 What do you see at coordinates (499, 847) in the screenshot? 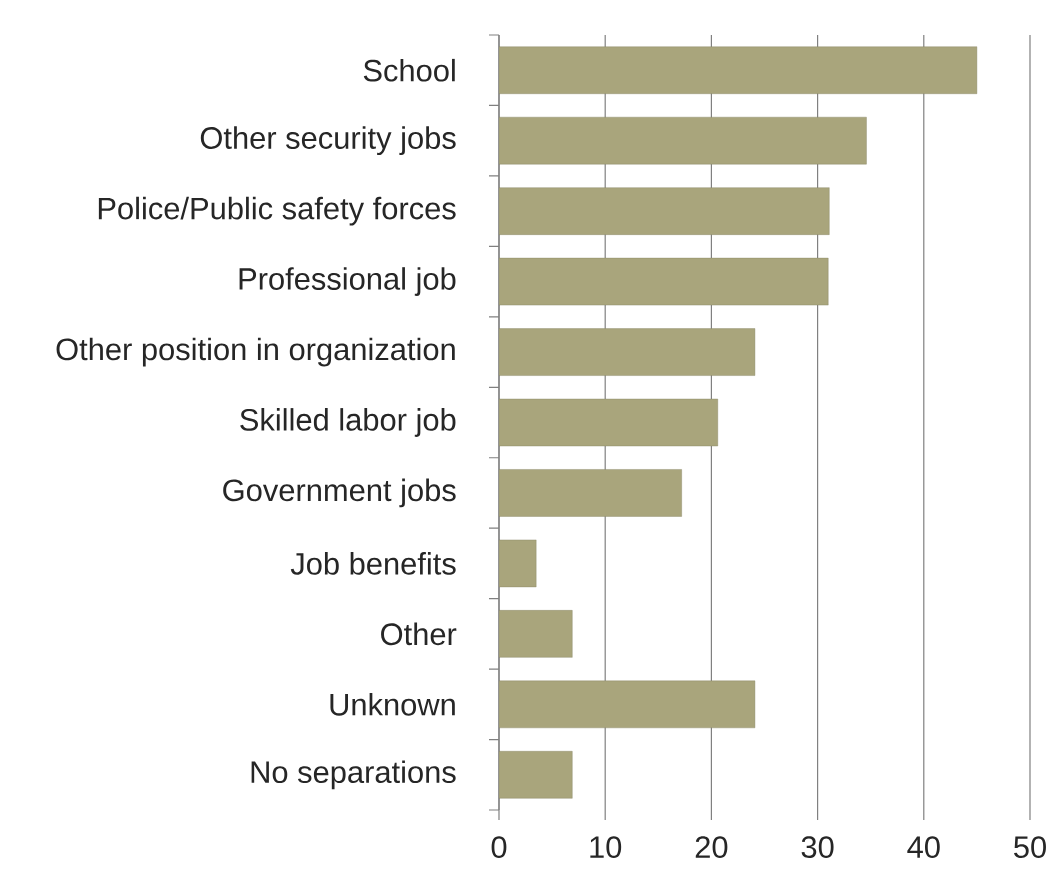
I see `x-tick-label: 0` at bounding box center [499, 847].